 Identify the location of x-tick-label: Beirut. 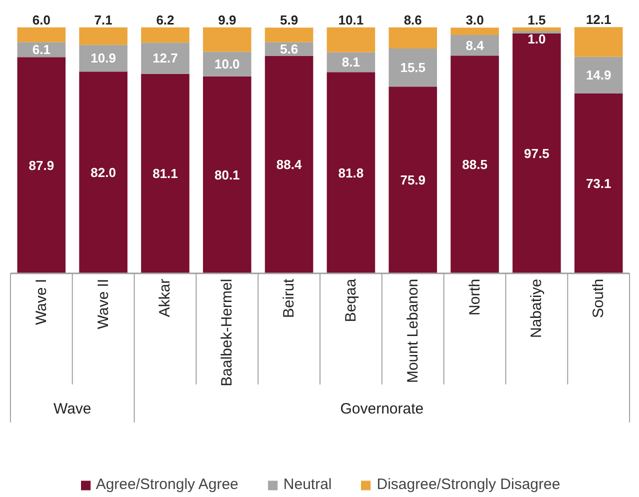
(289, 298).